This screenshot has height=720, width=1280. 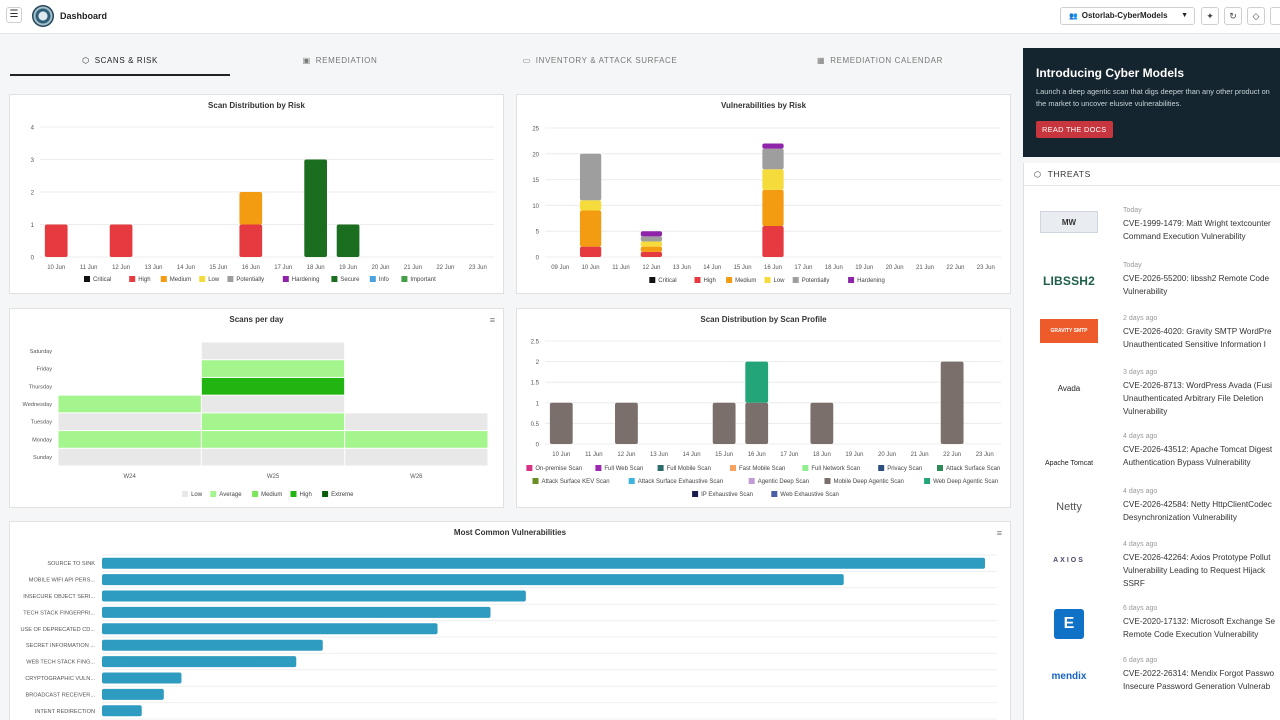 I want to click on legend-label: Info, so click(x=384, y=280).